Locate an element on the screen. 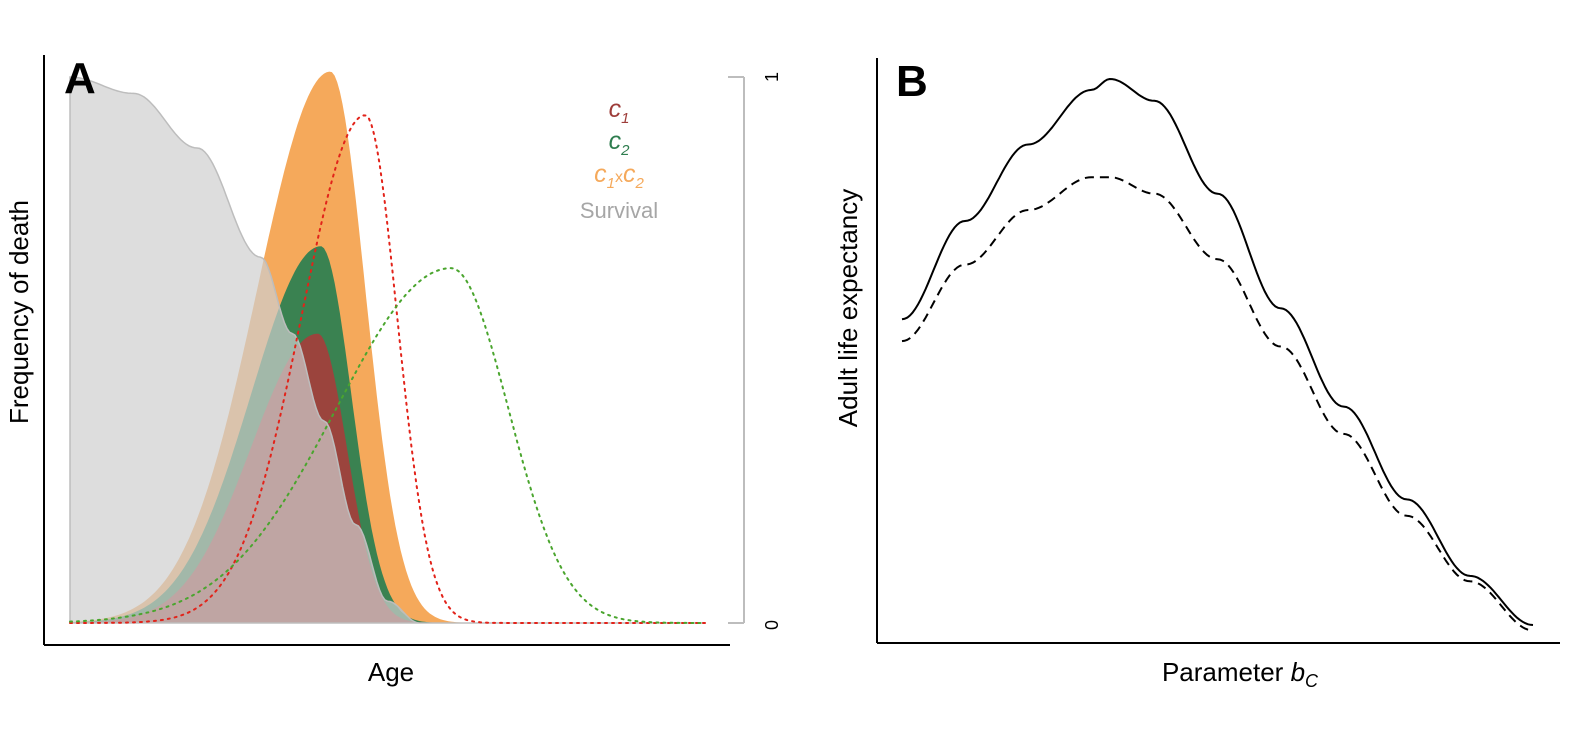 The height and width of the screenshot is (747, 1571). panel-a-ylabel: Frequency of death is located at coordinates (19, 312).